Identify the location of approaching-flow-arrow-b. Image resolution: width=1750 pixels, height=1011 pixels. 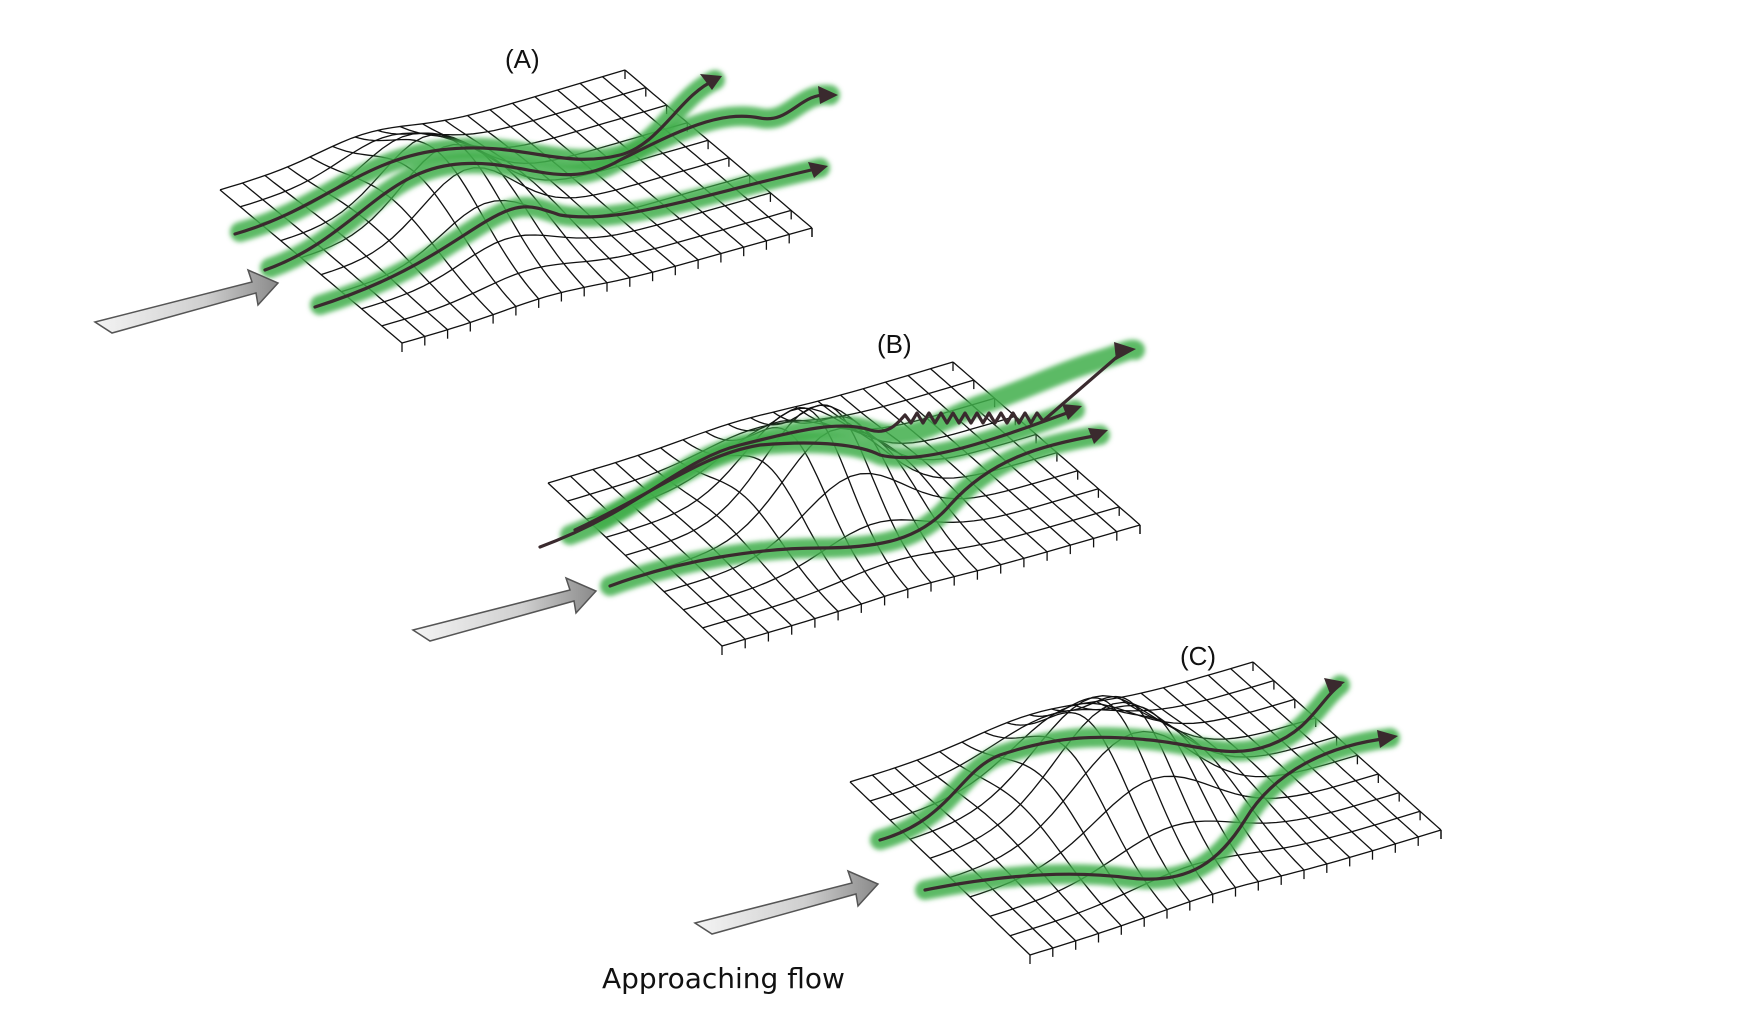
(504, 609).